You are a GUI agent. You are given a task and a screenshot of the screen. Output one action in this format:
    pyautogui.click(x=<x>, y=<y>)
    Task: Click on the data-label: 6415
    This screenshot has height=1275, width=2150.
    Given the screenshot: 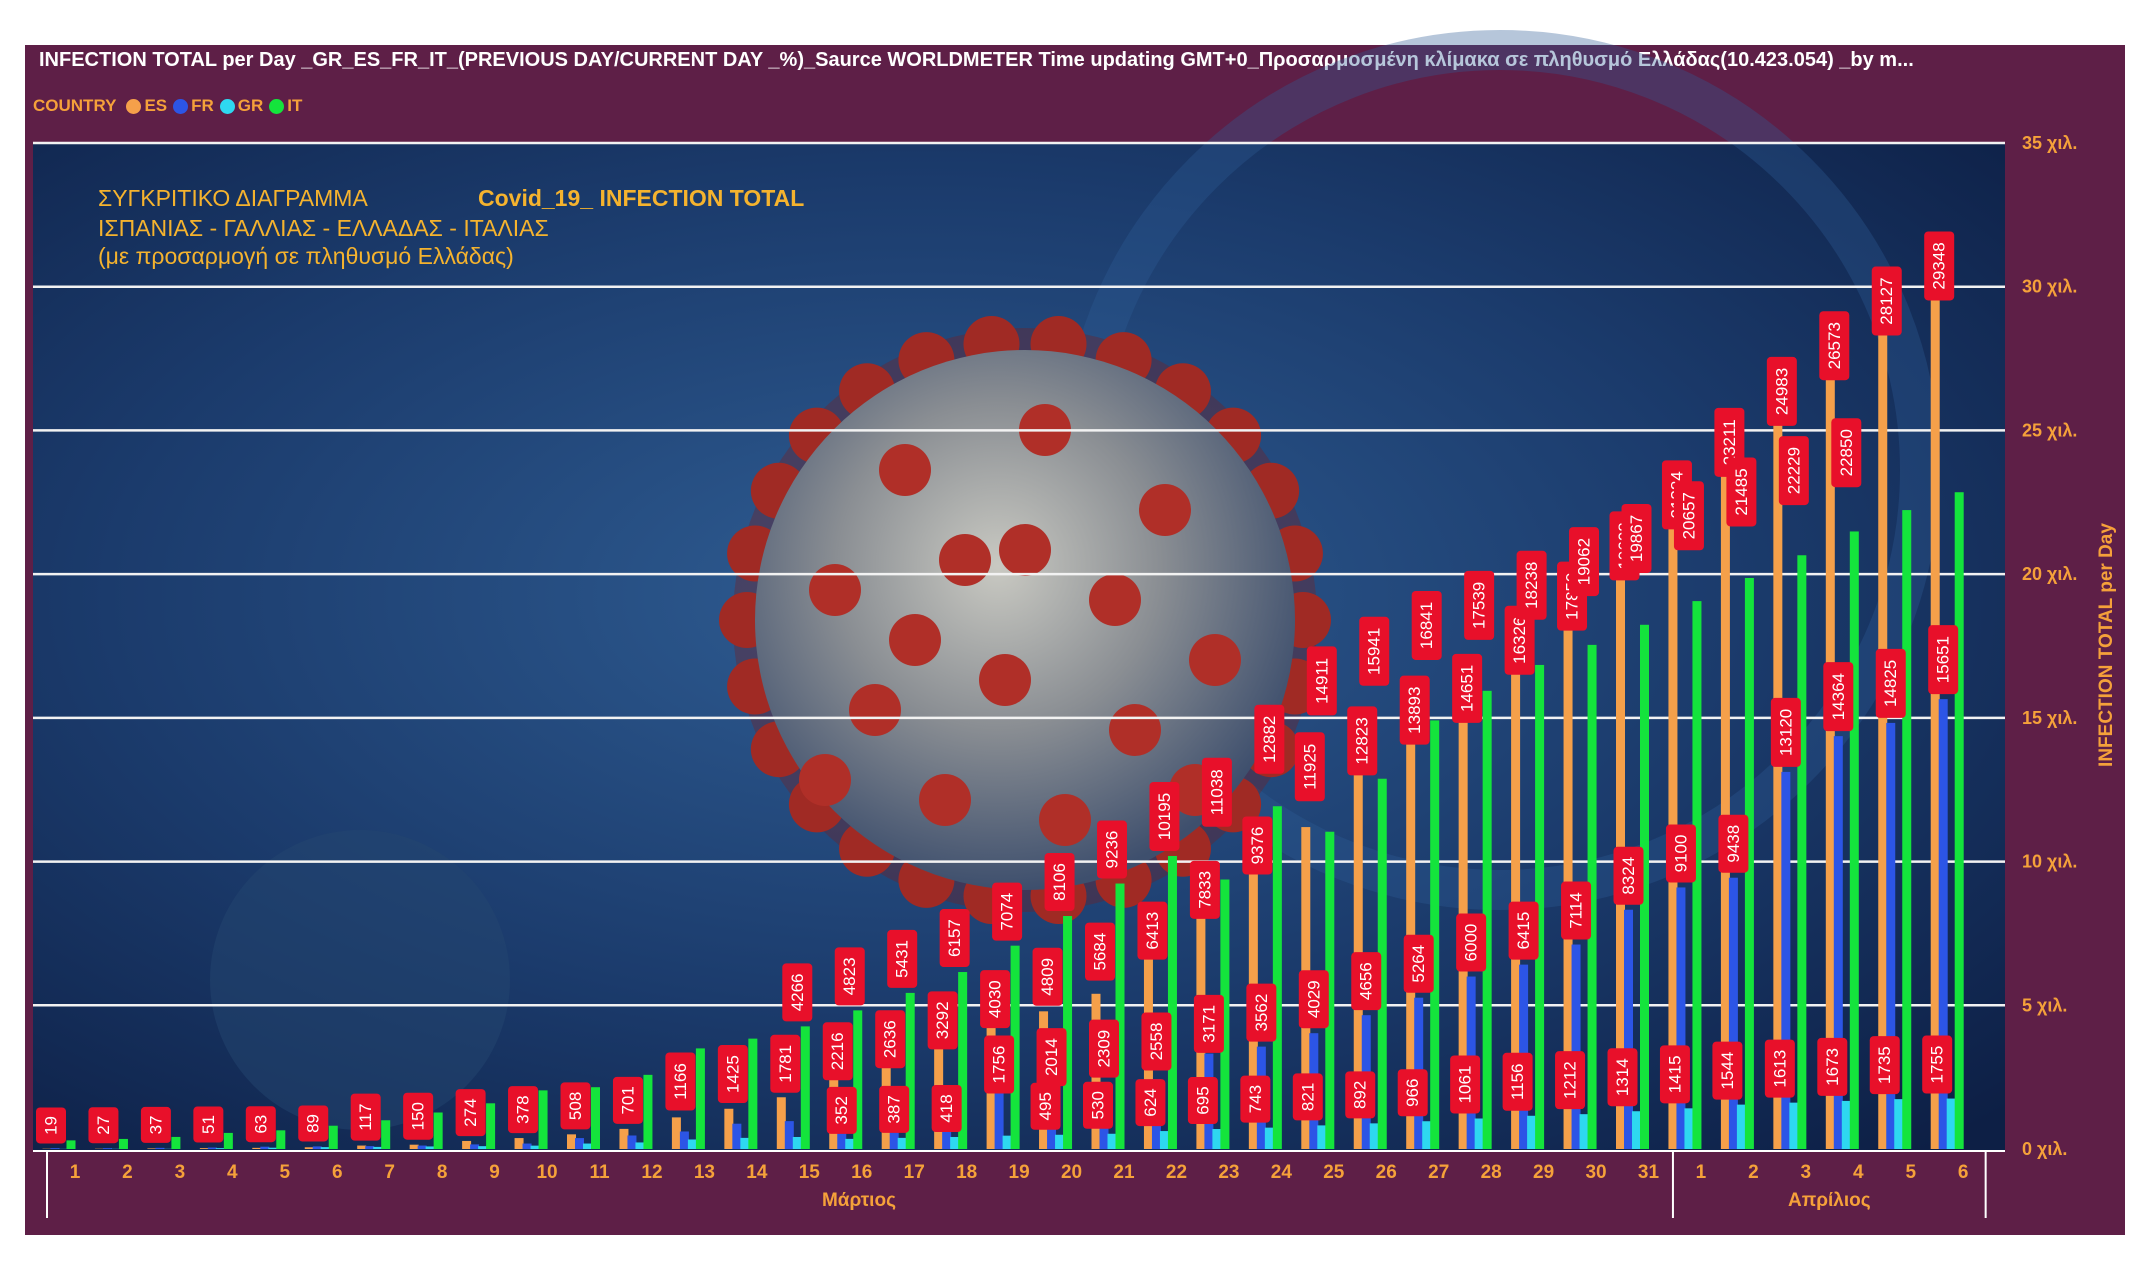 What is the action you would take?
    pyautogui.click(x=1523, y=930)
    